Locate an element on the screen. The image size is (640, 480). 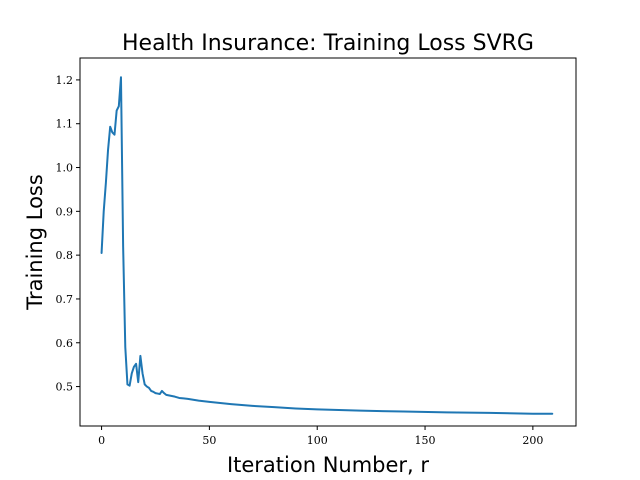
x-axis: 0 50 100 150 200 is located at coordinates (320, 436).